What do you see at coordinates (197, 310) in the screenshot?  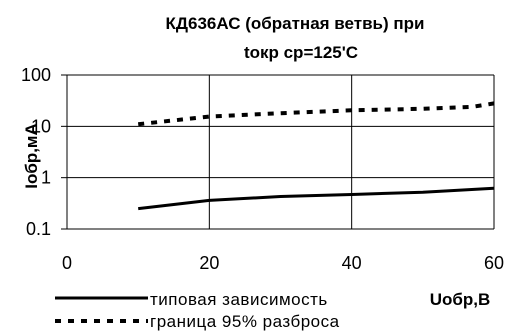 I see `legend: типовая зависимость граница 95% разброса` at bounding box center [197, 310].